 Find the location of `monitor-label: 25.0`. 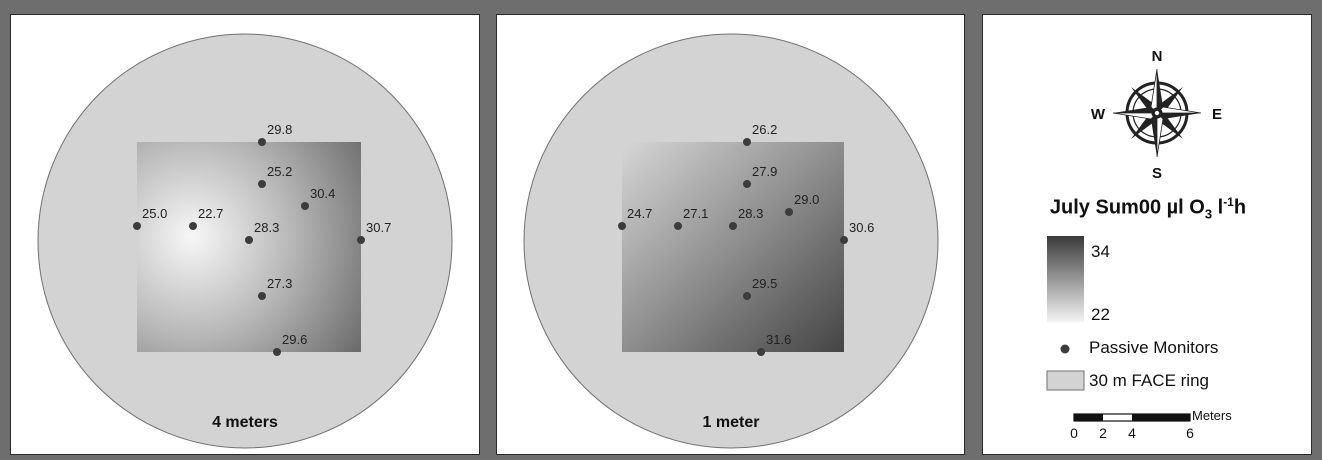

monitor-label: 25.0 is located at coordinates (154, 213).